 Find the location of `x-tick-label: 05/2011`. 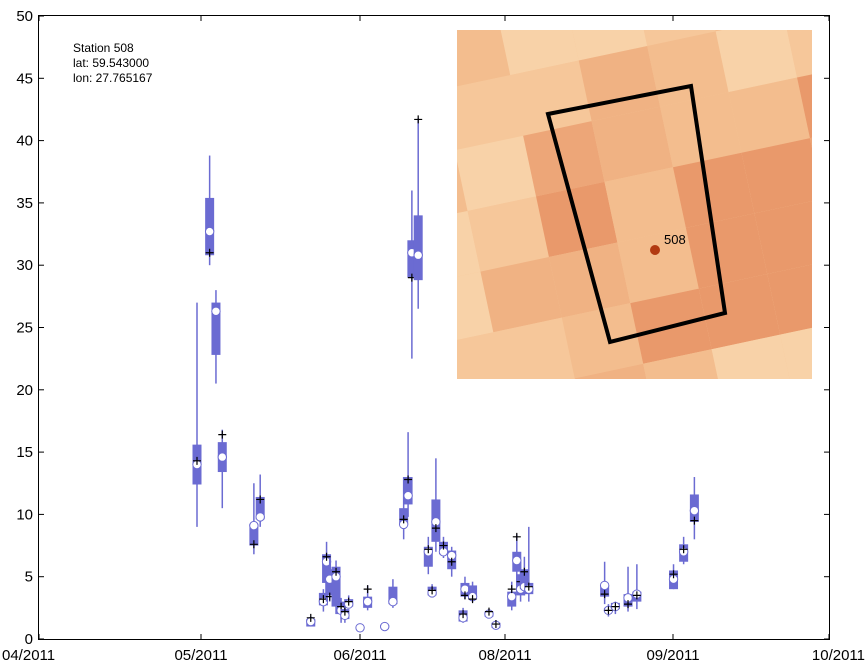

x-tick-label: 05/2011 is located at coordinates (200, 655).